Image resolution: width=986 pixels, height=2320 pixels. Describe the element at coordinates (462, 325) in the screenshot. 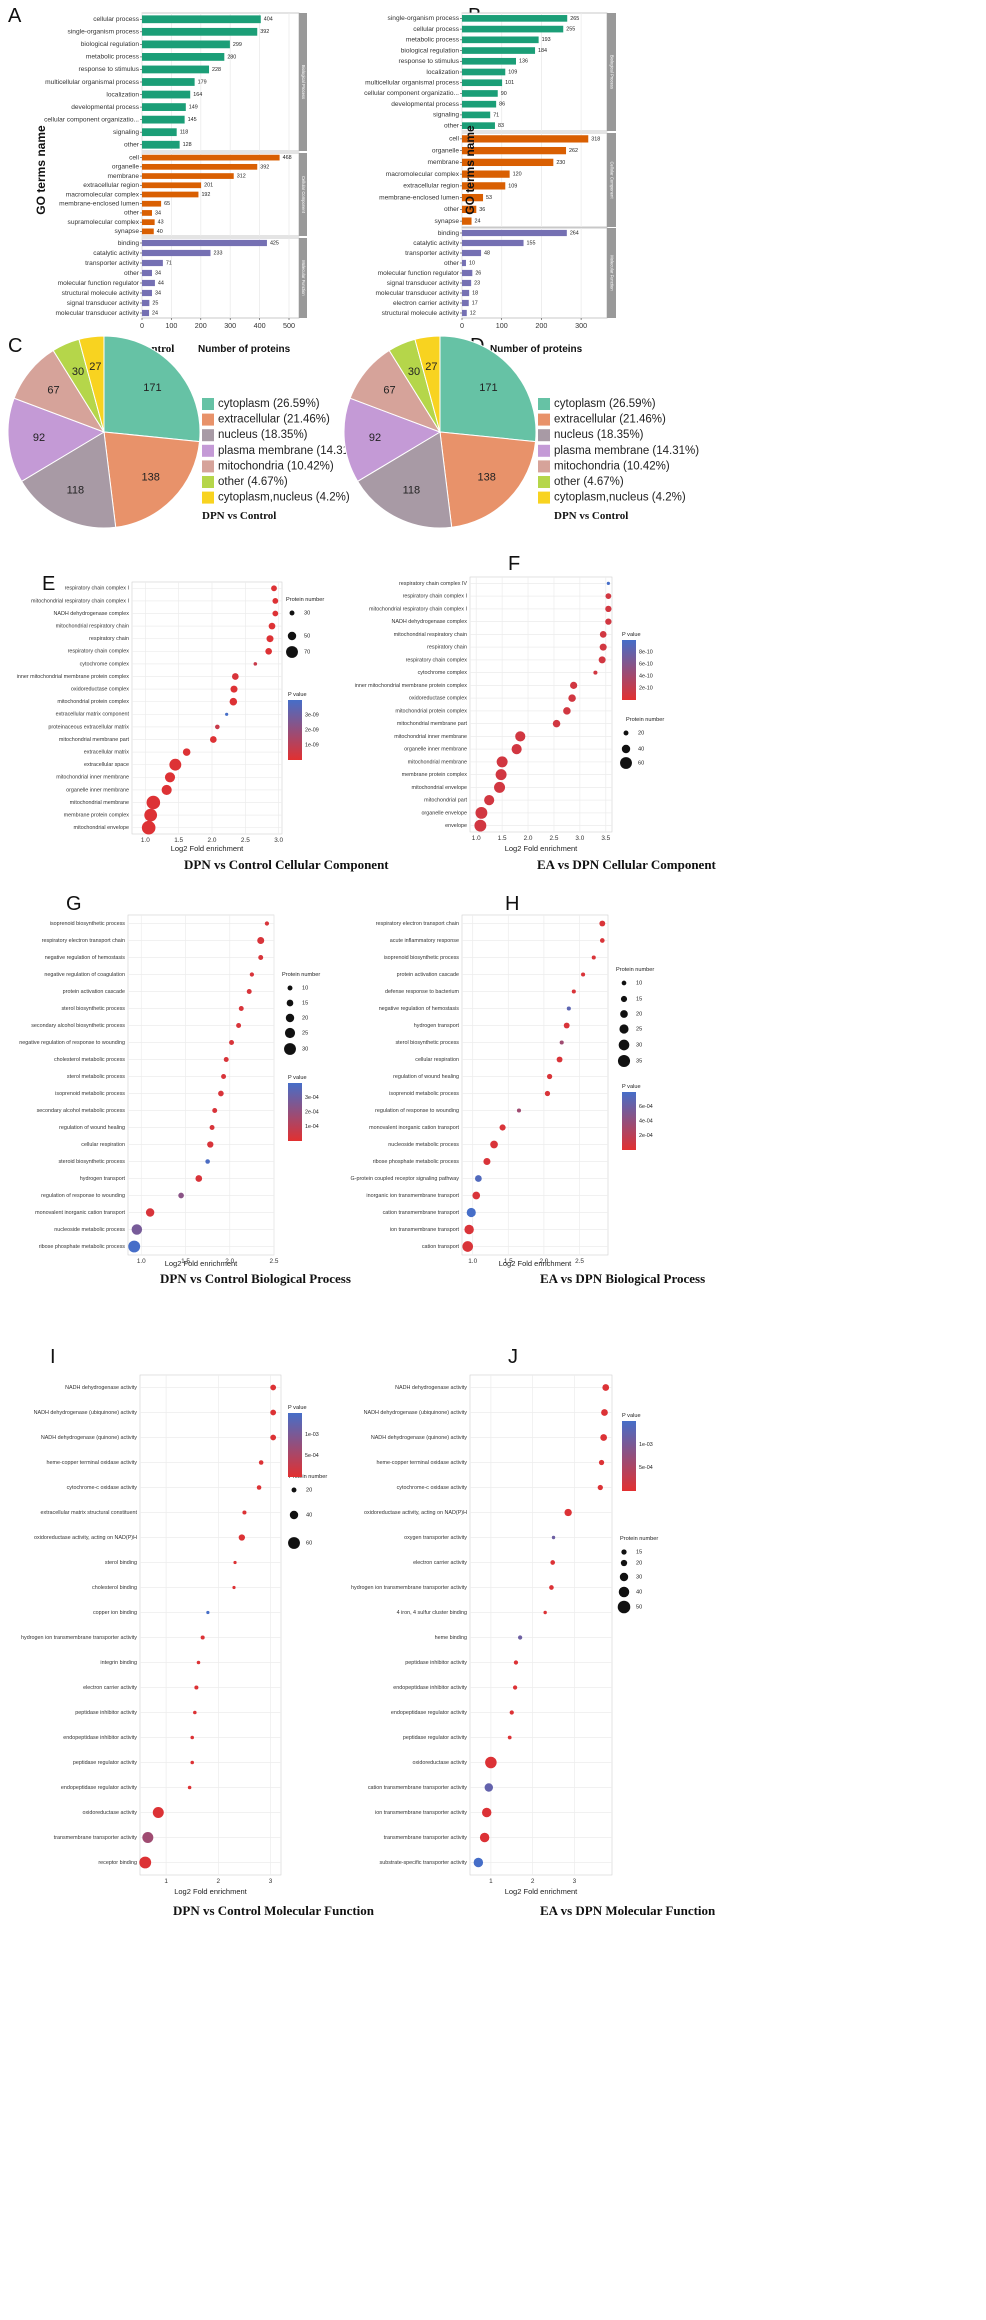

I see `x-tick-label: 0` at that location.